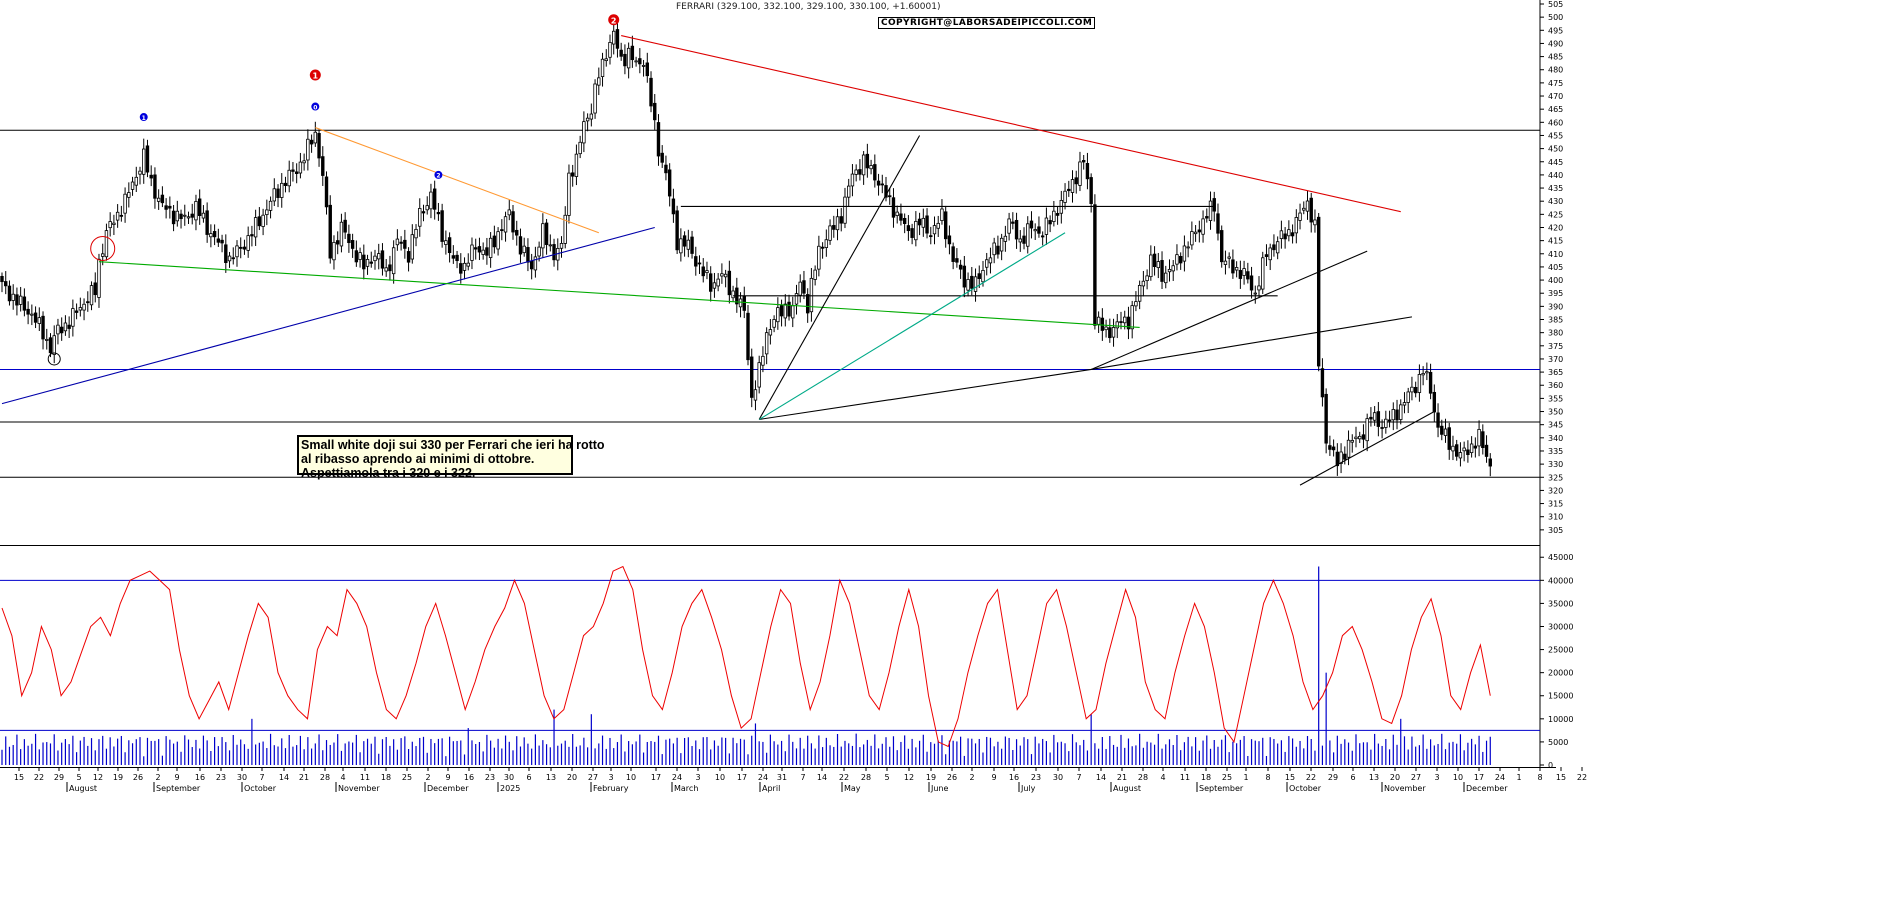 The image size is (1890, 902). Describe the element at coordinates (1395, 777) in the screenshot. I see `x-day-label: 20` at that location.